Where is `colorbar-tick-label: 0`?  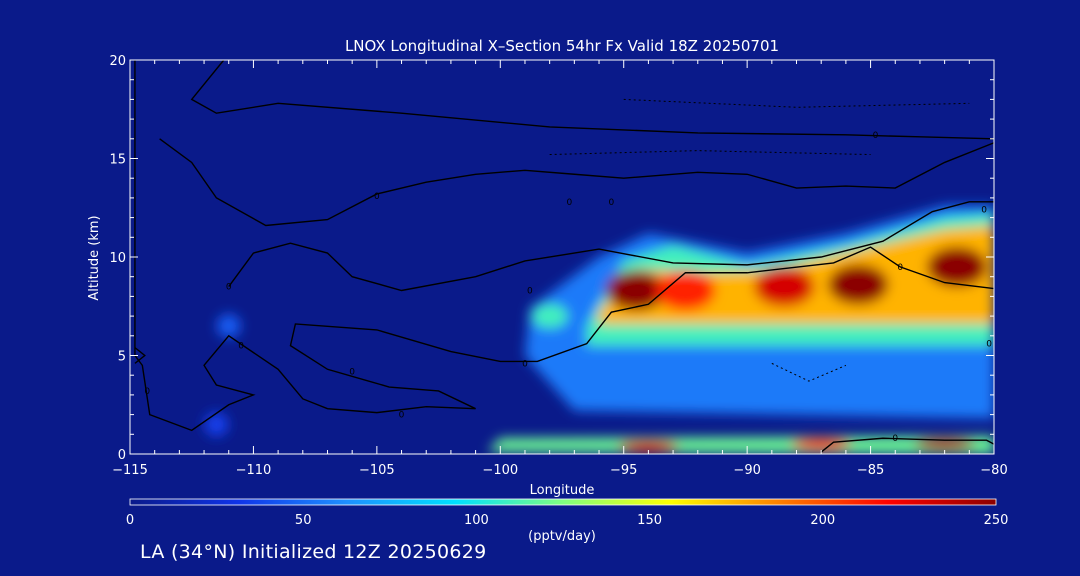
colorbar-tick-label: 0 is located at coordinates (130, 520).